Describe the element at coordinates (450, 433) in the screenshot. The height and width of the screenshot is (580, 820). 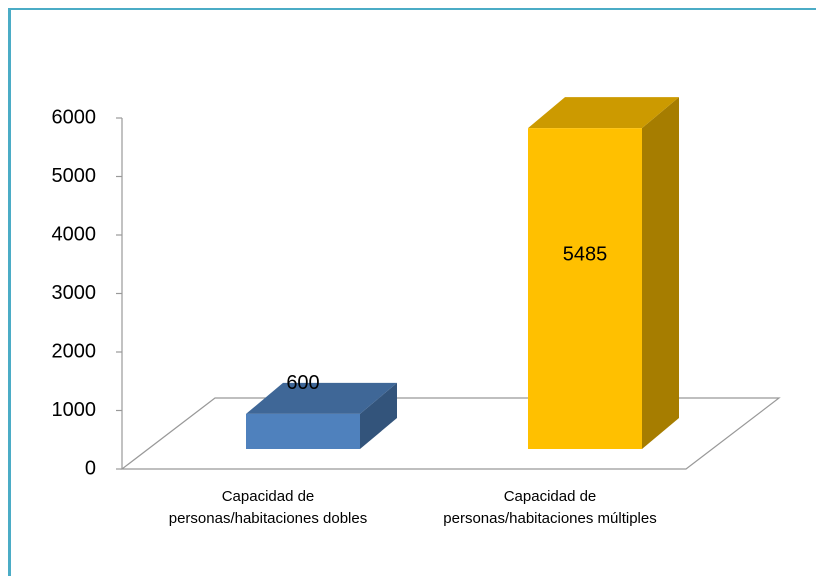
I see `floor` at that location.